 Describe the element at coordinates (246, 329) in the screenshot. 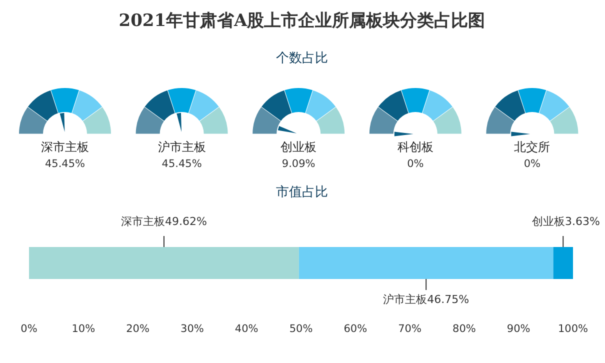

I see `x-tick-label: 40%` at that location.